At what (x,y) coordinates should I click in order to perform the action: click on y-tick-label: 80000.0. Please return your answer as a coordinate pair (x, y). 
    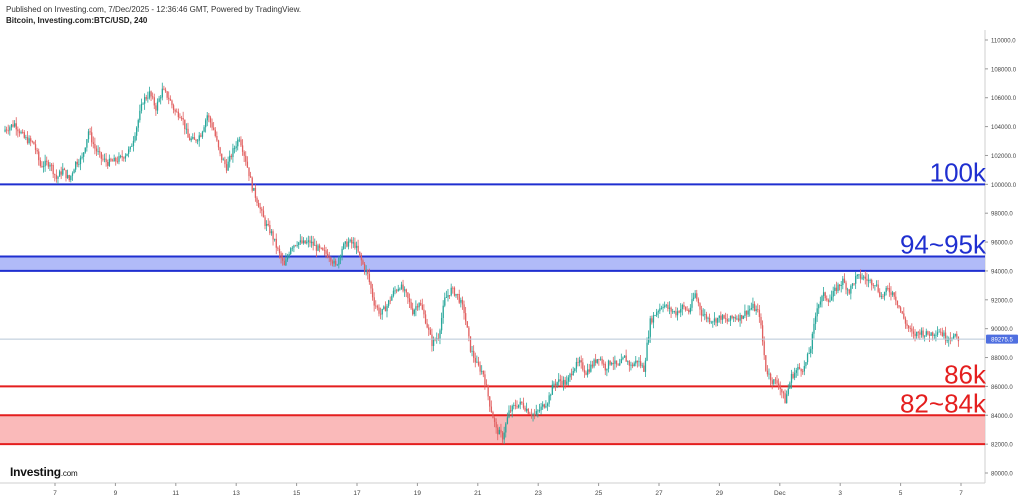
    Looking at the image, I should click on (1002, 475).